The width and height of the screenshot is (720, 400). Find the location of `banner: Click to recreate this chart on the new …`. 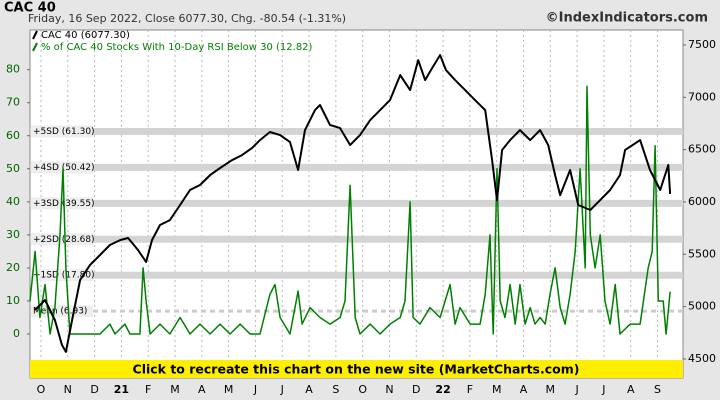

banner: Click to recreate this chart on the new … is located at coordinates (356, 369).